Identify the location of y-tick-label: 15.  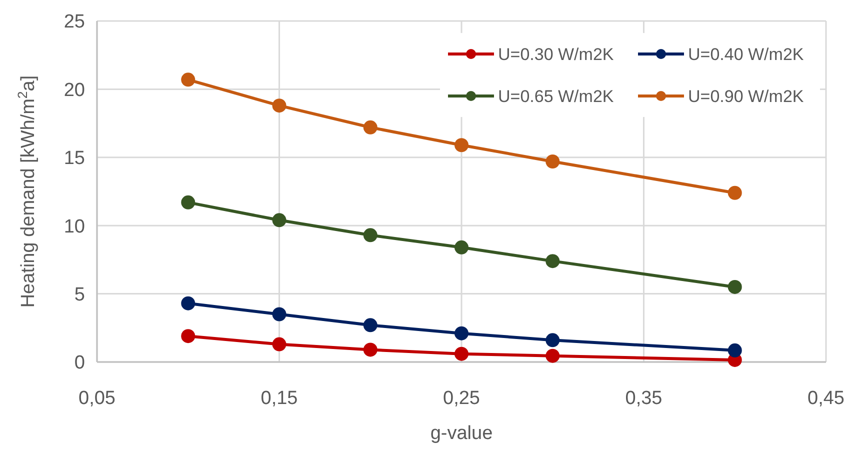
(74, 159).